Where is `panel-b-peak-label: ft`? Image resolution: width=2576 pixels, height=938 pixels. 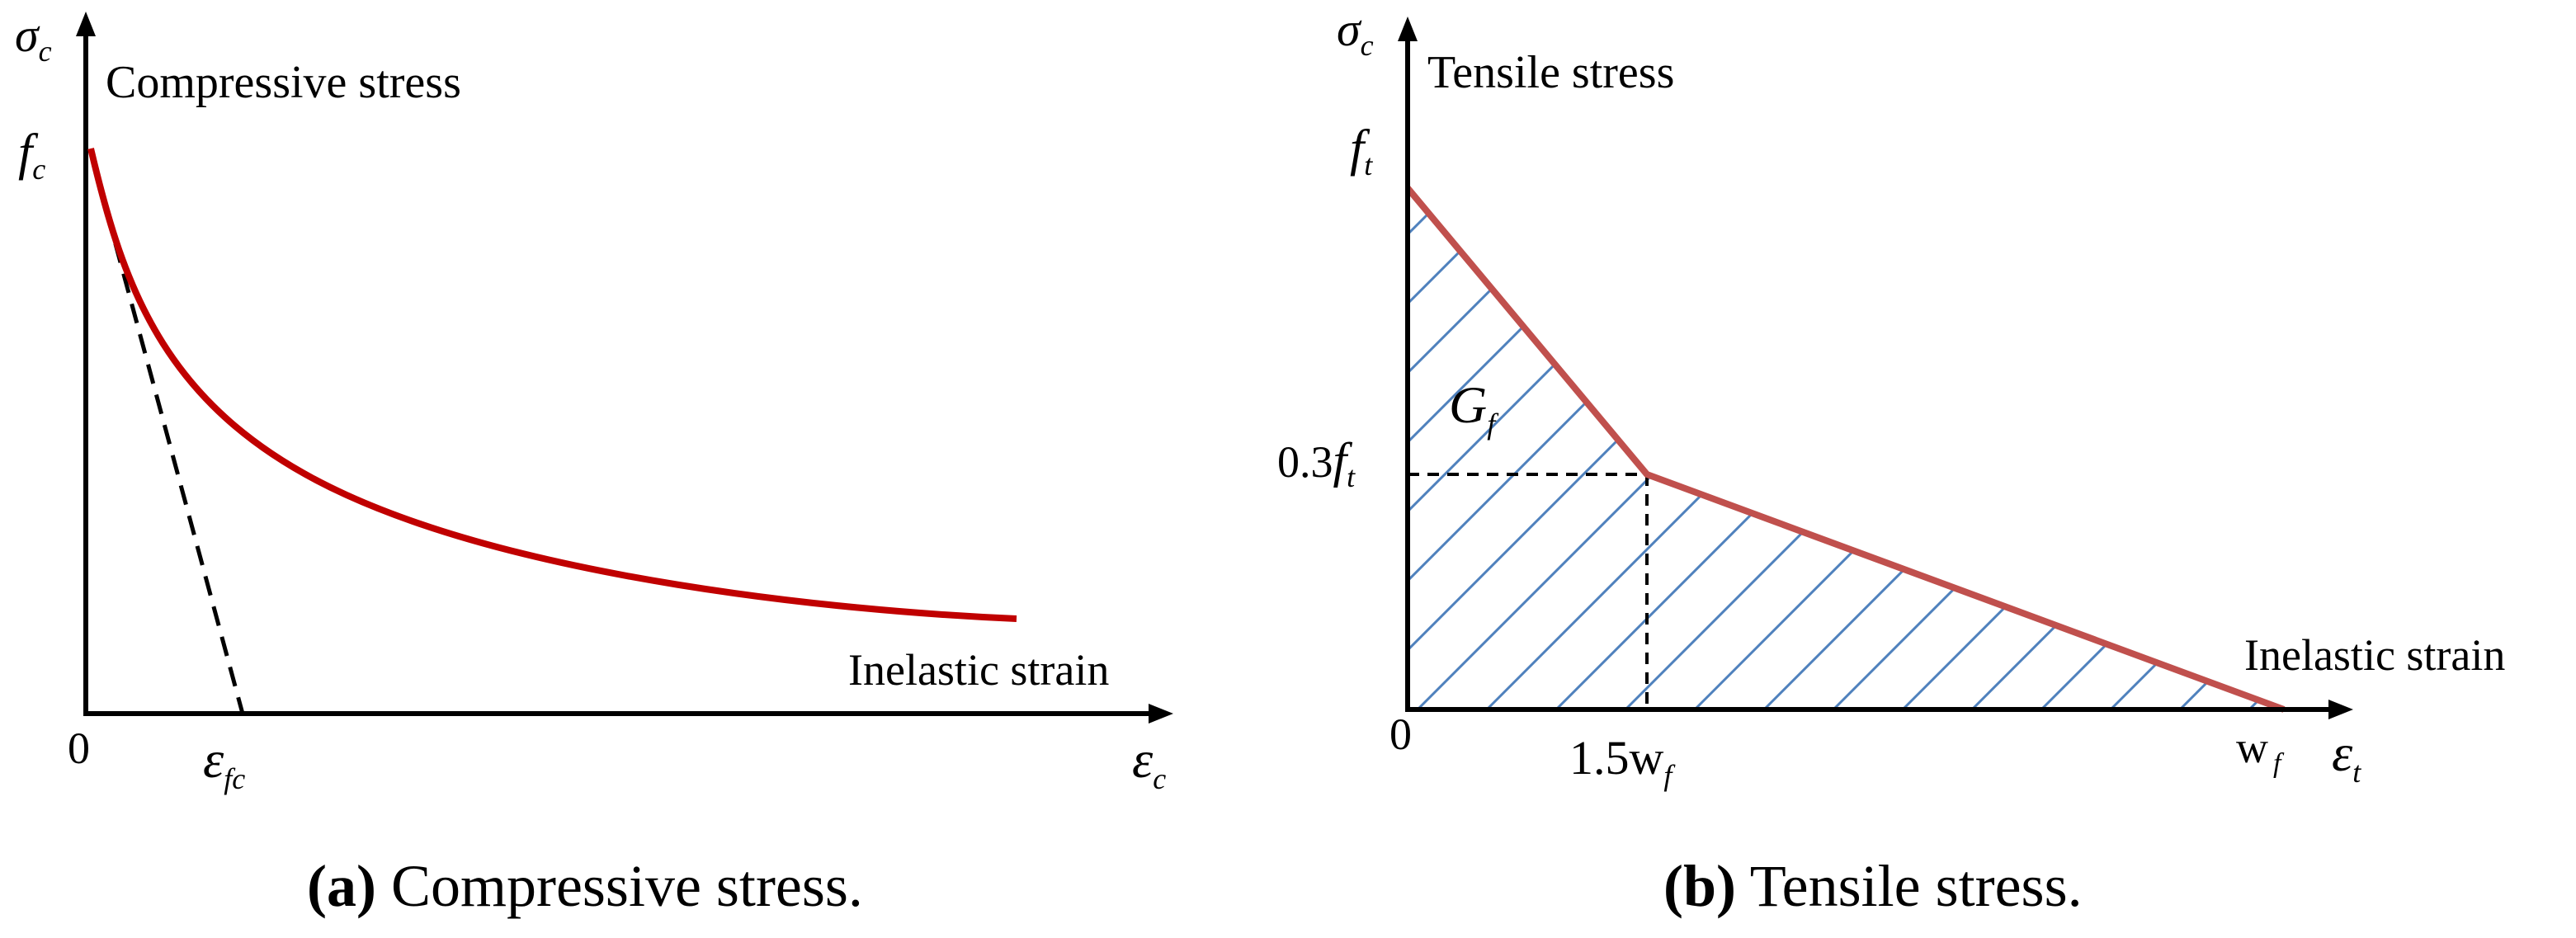
panel-b-peak-label: ft is located at coordinates (1361, 150).